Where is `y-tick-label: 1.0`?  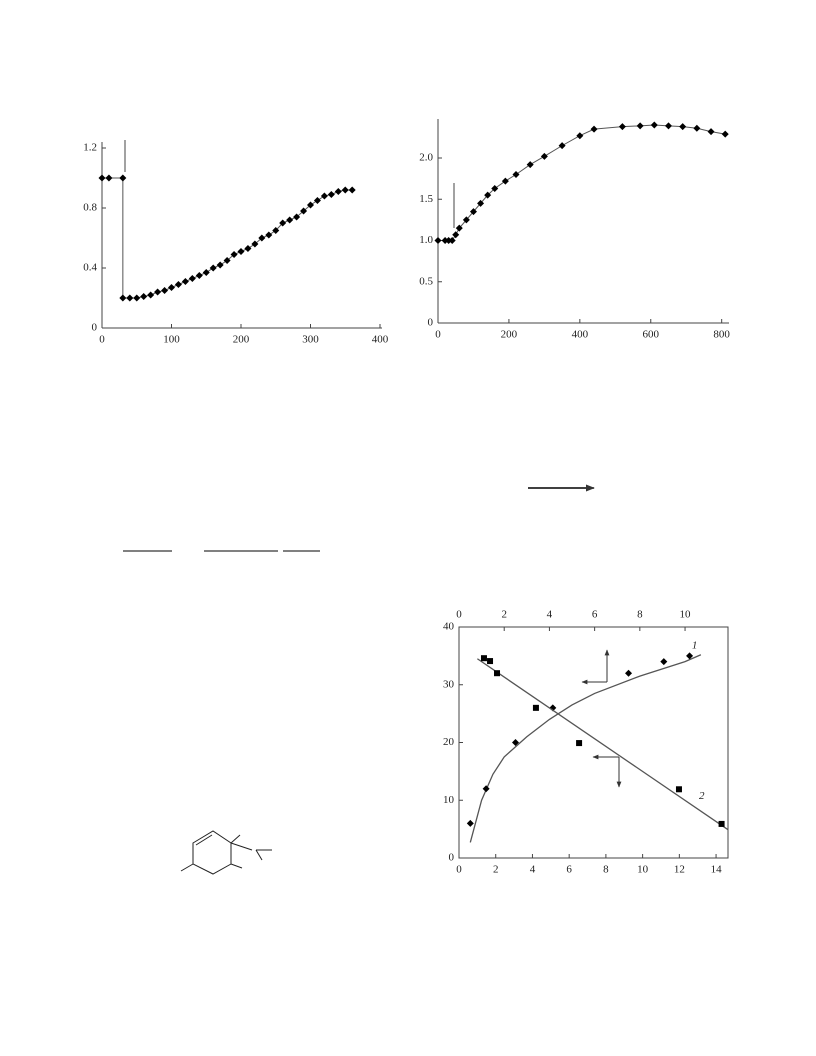
y-tick-label: 1.0 is located at coordinates (426, 240).